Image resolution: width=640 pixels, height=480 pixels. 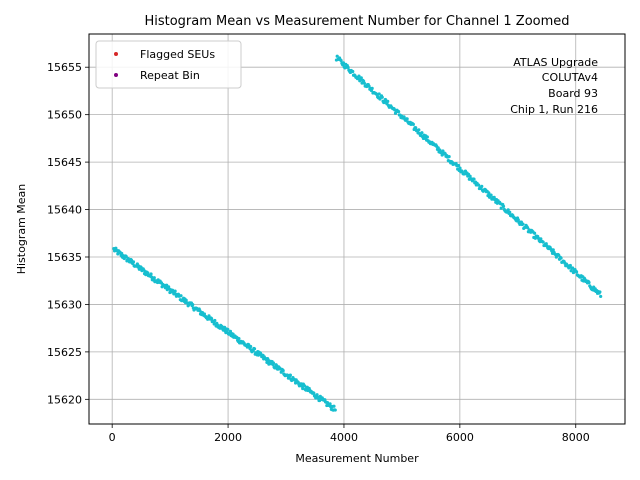 What do you see at coordinates (21, 229) in the screenshot?
I see `y-axis-label: Histogram Mean` at bounding box center [21, 229].